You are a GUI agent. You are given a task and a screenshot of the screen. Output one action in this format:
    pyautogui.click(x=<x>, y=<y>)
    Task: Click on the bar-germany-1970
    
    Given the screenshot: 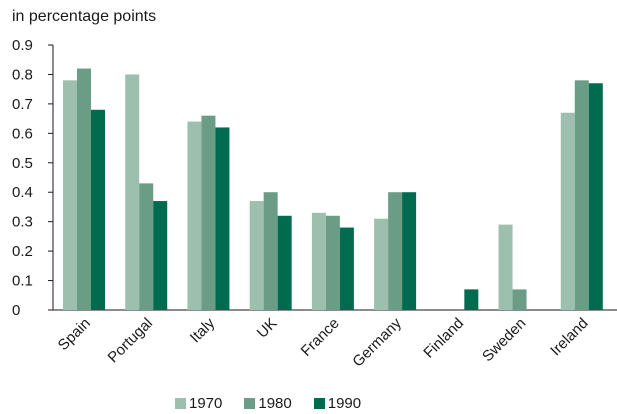 What is the action you would take?
    pyautogui.click(x=381, y=264)
    